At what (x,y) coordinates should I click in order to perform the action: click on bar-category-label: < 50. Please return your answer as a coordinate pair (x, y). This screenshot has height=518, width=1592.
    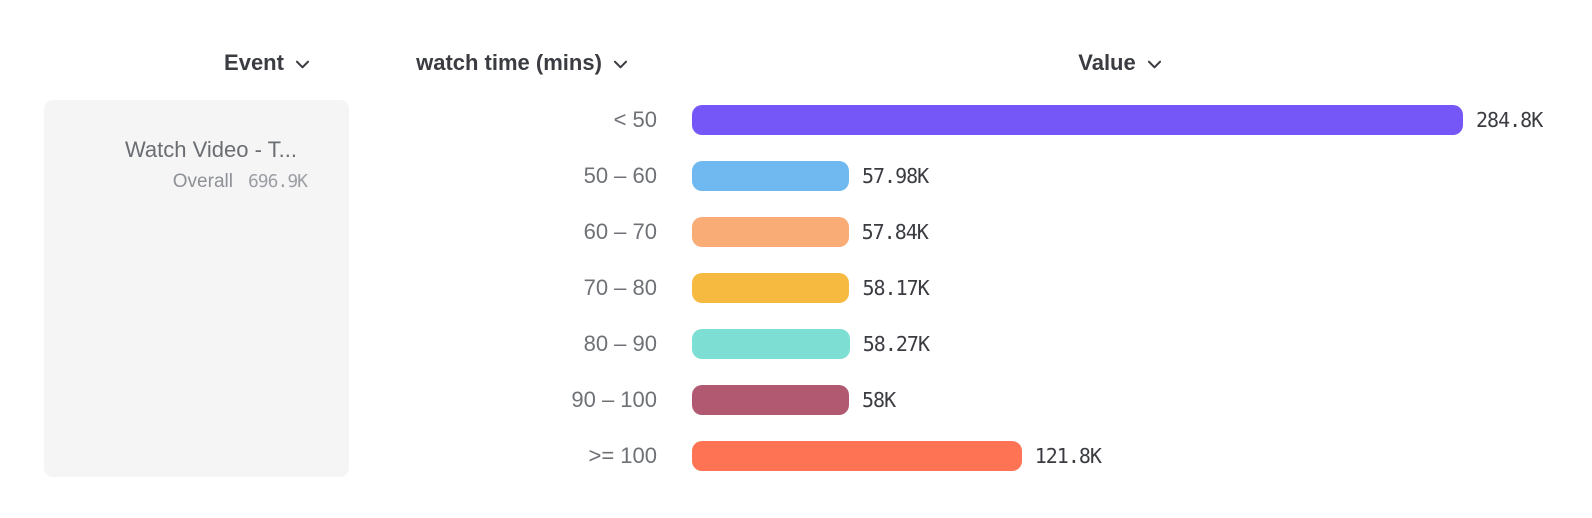
    Looking at the image, I should click on (635, 119).